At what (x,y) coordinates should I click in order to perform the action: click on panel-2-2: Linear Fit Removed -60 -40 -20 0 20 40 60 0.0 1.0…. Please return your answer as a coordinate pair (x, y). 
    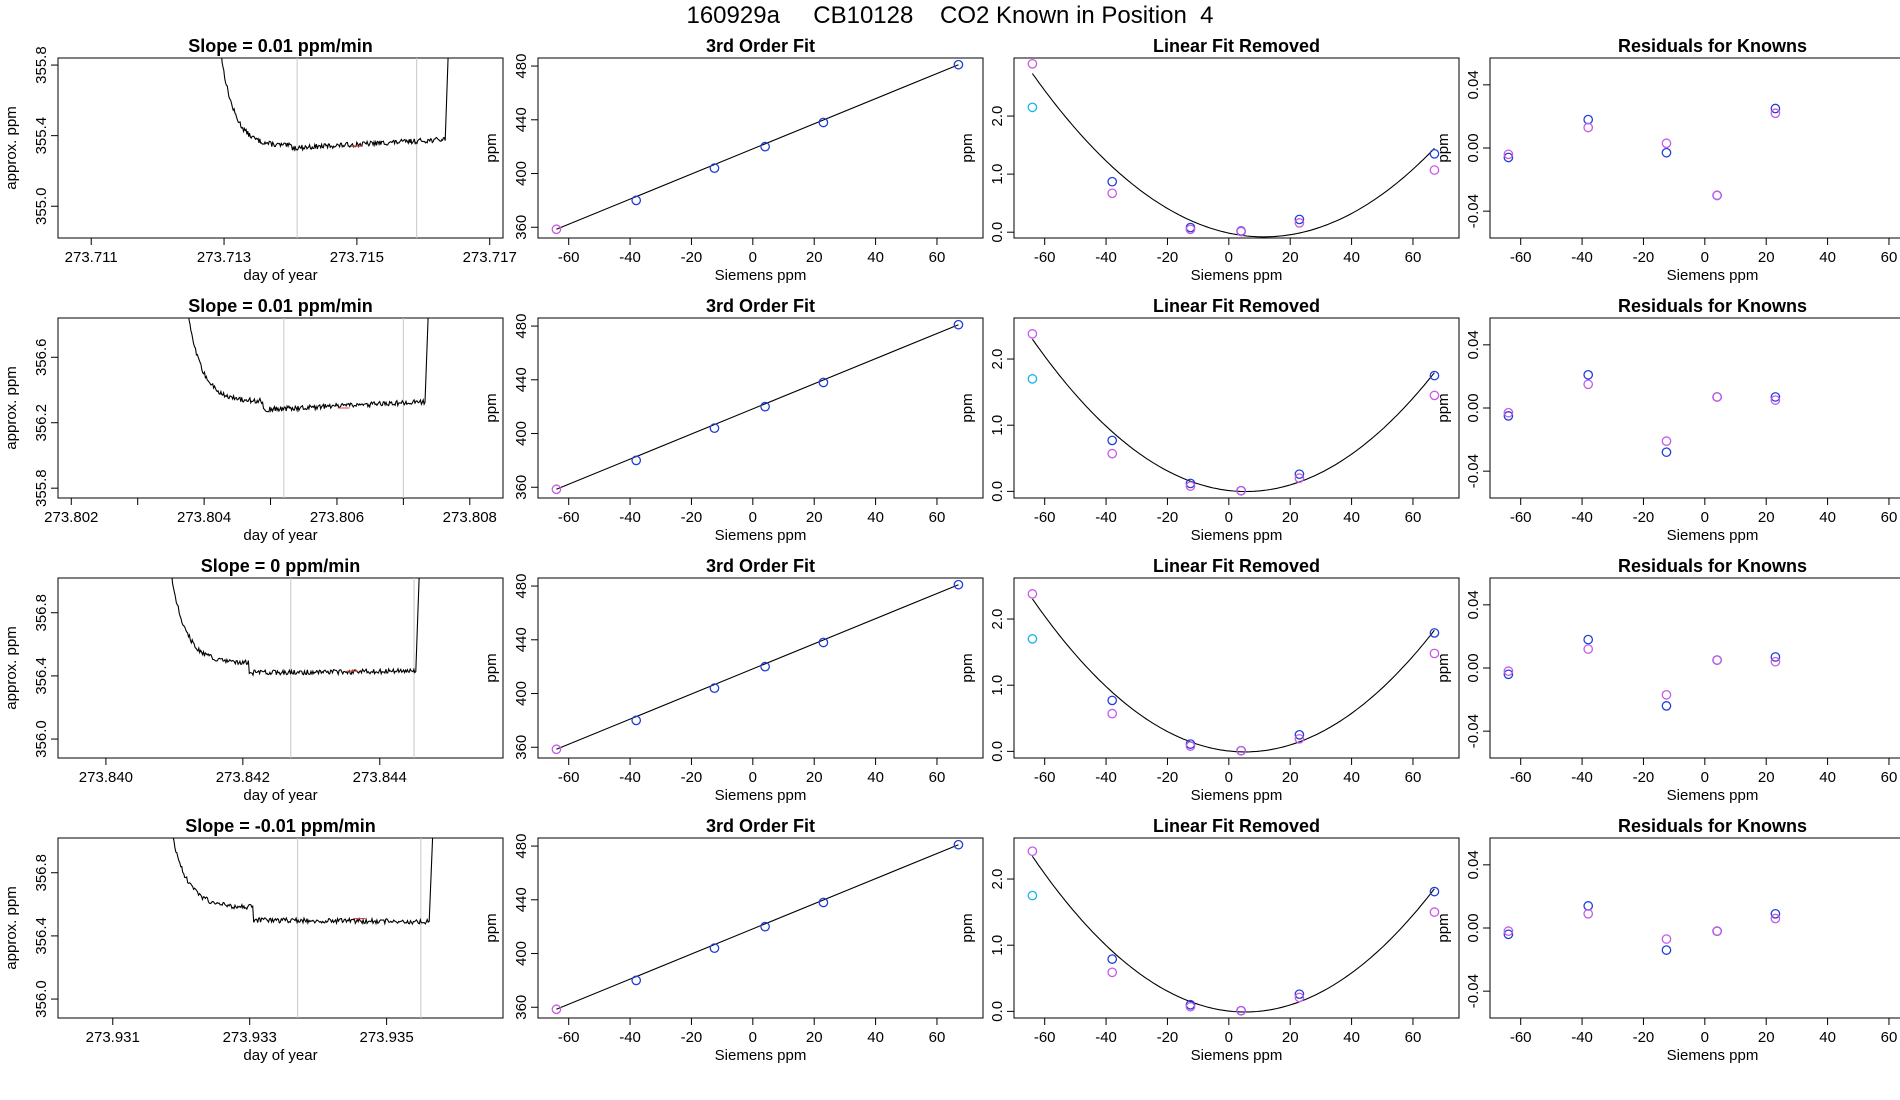
    Looking at the image, I should click on (1209, 680).